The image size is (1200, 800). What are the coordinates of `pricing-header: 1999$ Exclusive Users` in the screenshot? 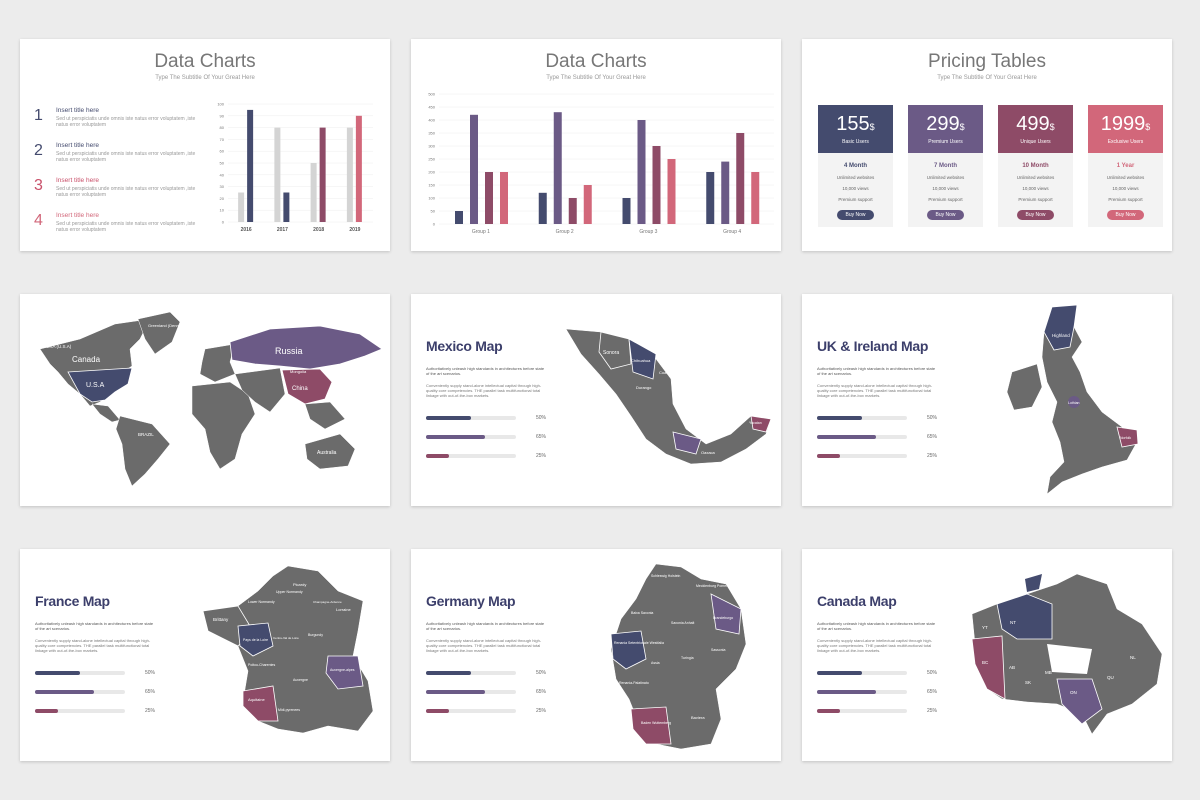 It's located at (1125, 129).